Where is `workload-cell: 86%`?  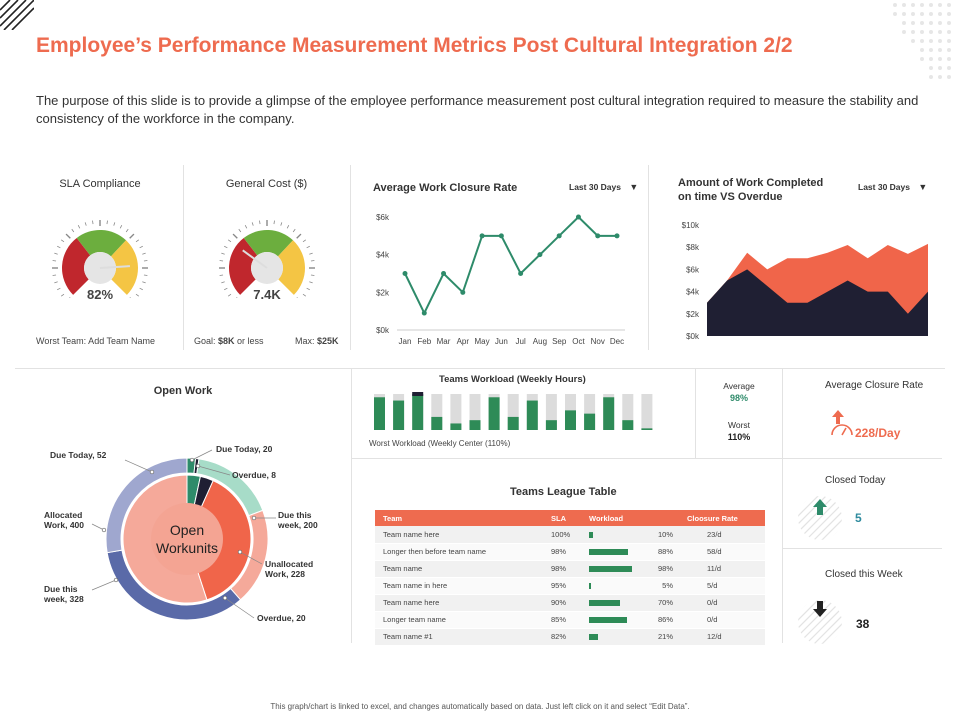 workload-cell: 86% is located at coordinates (630, 620).